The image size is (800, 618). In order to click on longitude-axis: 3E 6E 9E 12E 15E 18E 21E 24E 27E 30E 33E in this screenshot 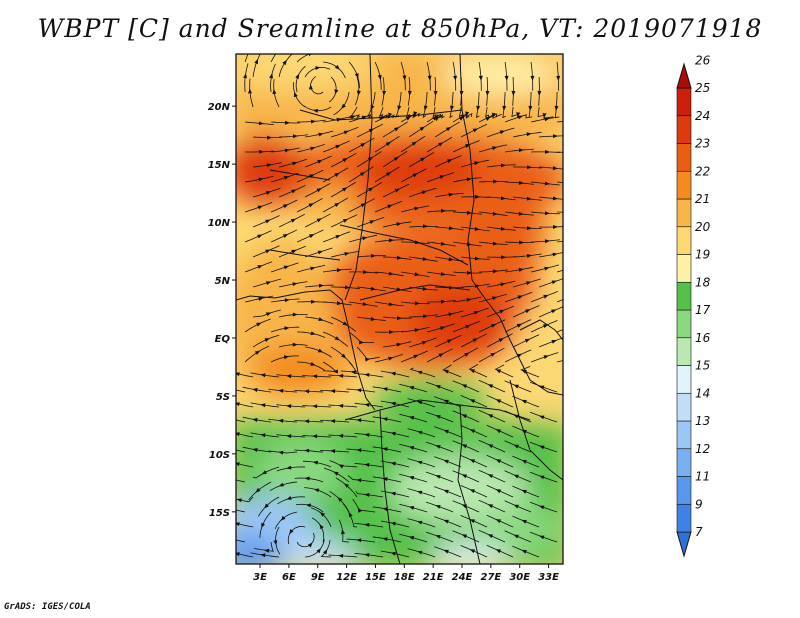, I will do `click(406, 573)`.